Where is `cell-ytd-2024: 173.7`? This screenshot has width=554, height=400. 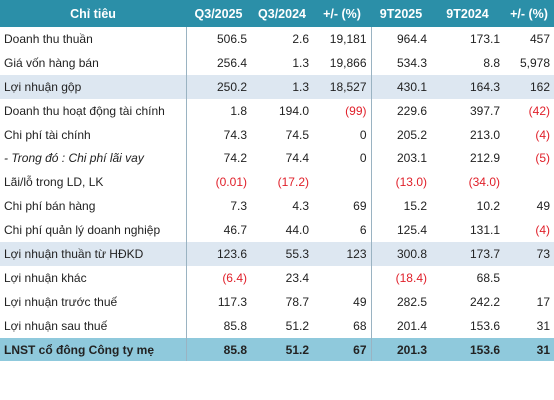
cell-ytd-2024: 173.7 is located at coordinates (467, 254).